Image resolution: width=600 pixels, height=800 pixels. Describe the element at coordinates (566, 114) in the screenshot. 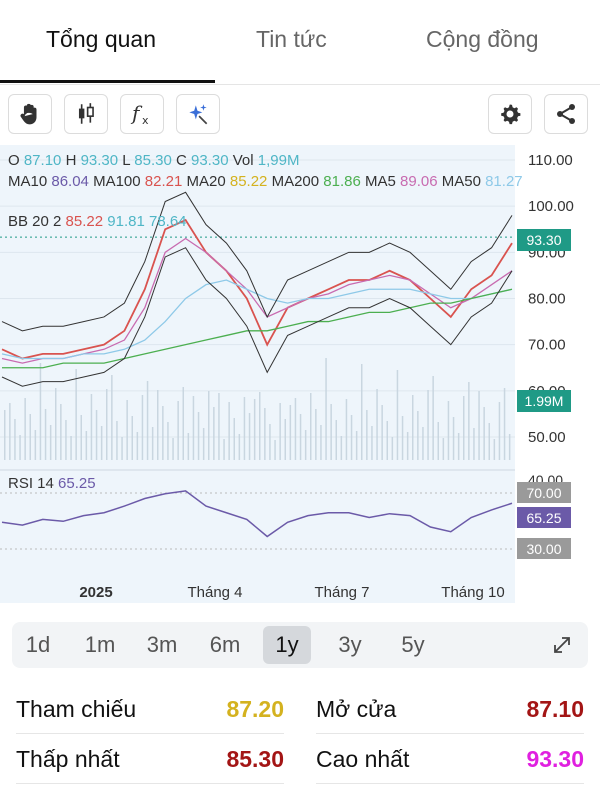

I see `share-button` at that location.